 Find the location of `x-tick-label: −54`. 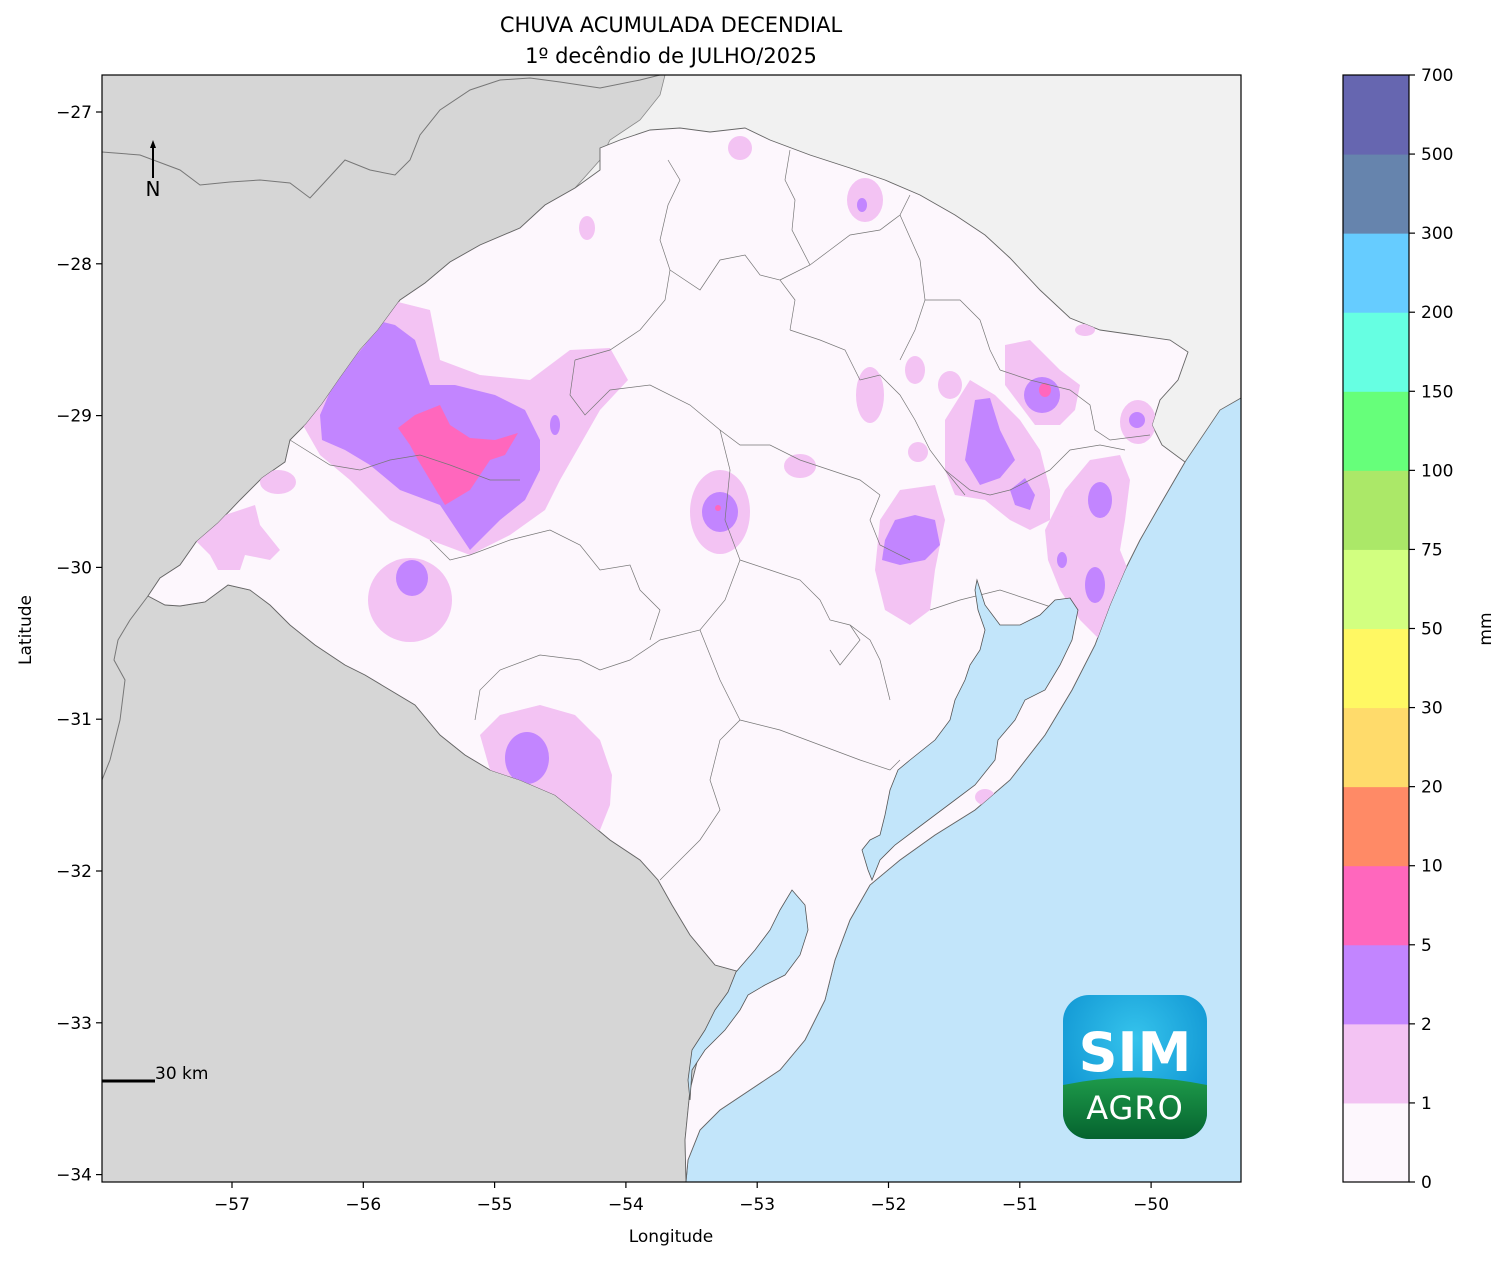

x-tick-label: −54 is located at coordinates (626, 1205).